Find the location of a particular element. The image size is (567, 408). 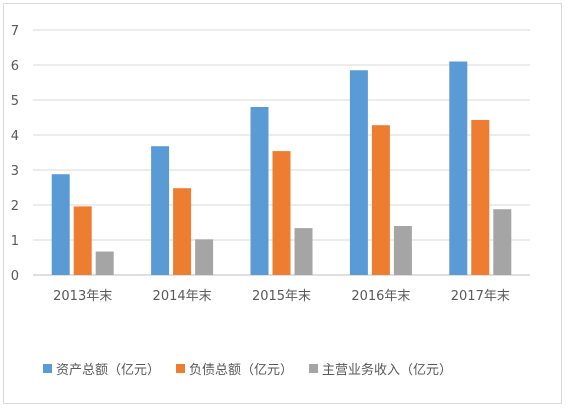

legend: 资产总额（亿元） 负债总额（亿元） 主营业务收入（亿元） is located at coordinates (247, 370).